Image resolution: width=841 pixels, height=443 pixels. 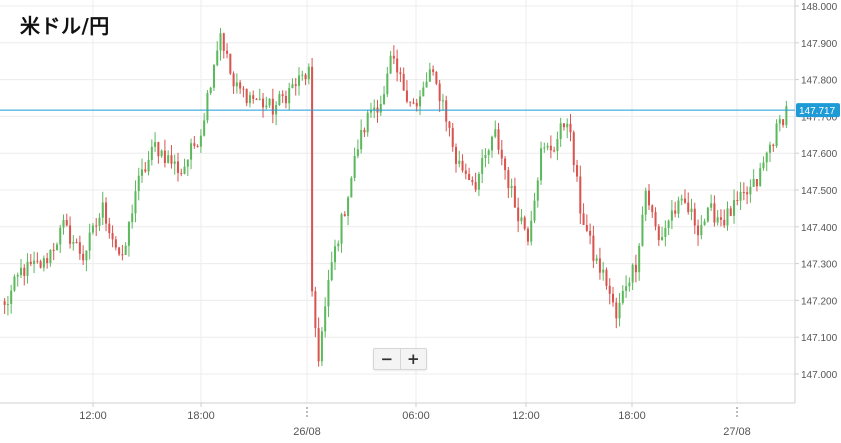 What do you see at coordinates (819, 228) in the screenshot?
I see `y-tick-label: 147.400` at bounding box center [819, 228].